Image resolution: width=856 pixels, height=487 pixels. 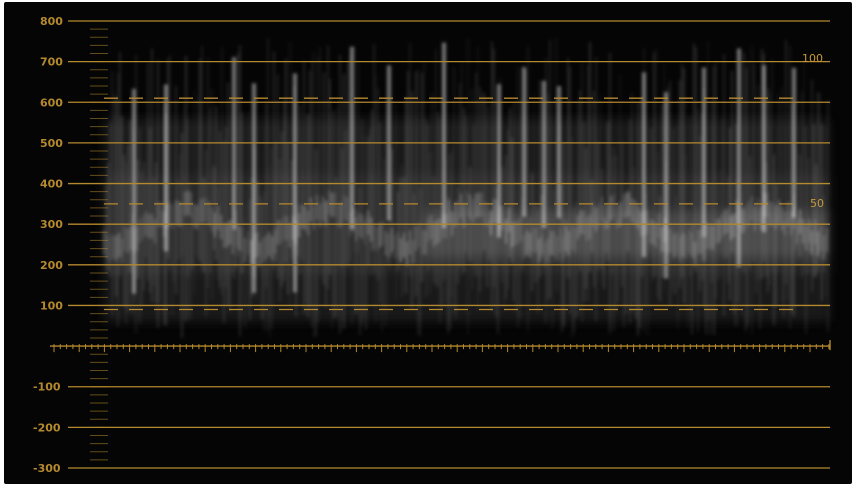 What do you see at coordinates (47, 468) in the screenshot?
I see `scale-label-minus-300: -300` at bounding box center [47, 468].